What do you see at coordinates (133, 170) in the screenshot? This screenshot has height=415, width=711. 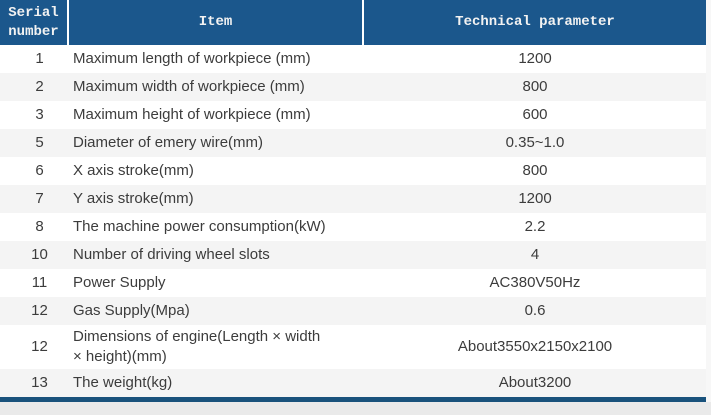 I see `item-cell: X axis stroke(mm)` at bounding box center [133, 170].